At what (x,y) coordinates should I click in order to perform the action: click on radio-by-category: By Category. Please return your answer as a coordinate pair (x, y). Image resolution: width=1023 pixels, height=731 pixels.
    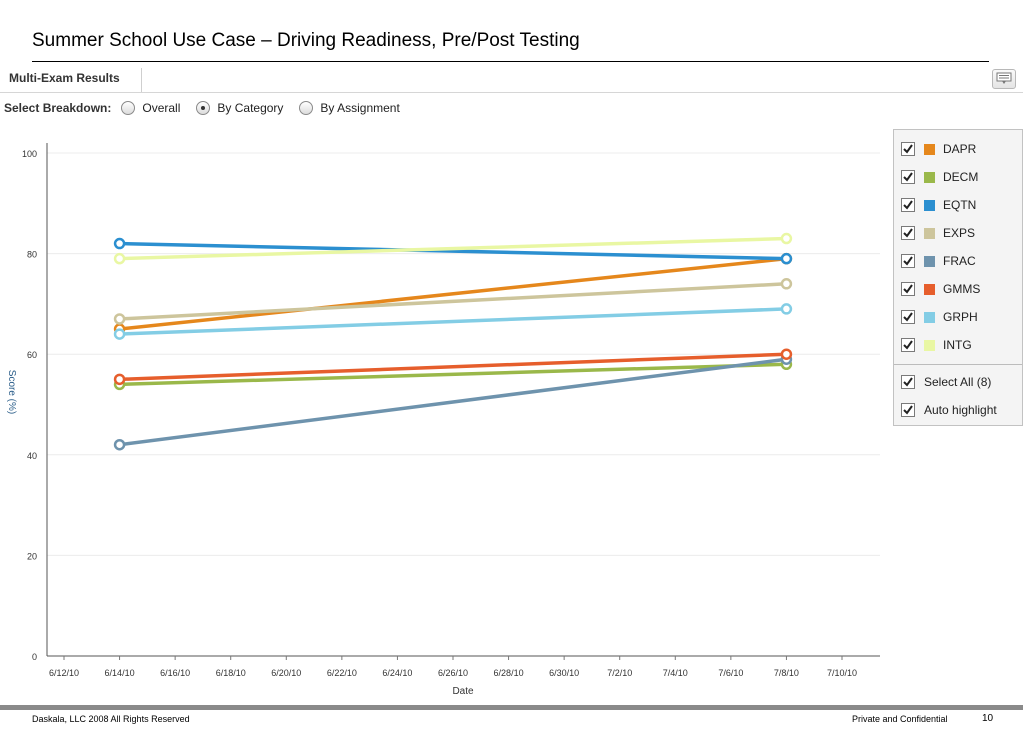
    Looking at the image, I should click on (239, 108).